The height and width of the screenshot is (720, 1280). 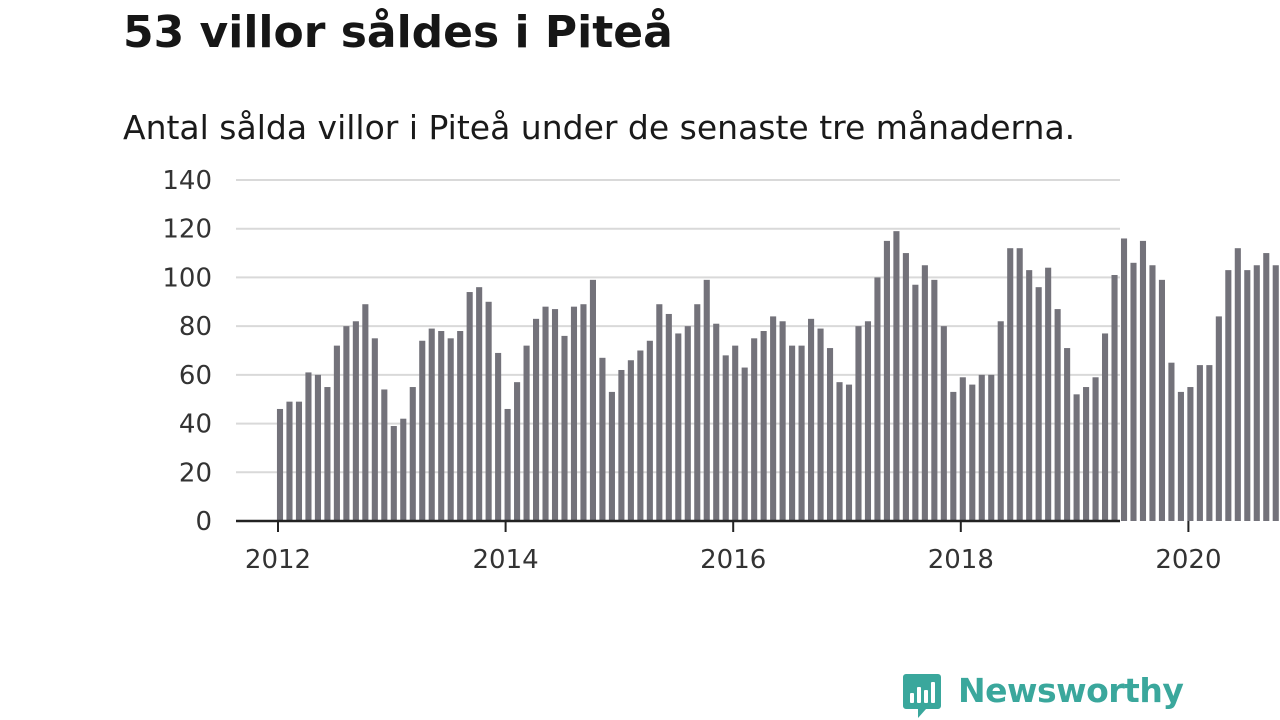 I want to click on y-tick-label-60: 60, so click(x=195, y=376).